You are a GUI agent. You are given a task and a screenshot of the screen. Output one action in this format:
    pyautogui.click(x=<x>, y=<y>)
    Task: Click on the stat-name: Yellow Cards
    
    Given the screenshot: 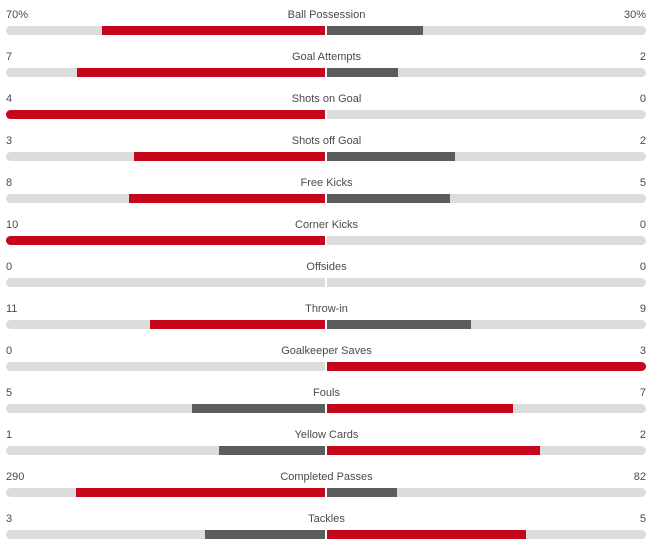 What is the action you would take?
    pyautogui.click(x=326, y=435)
    